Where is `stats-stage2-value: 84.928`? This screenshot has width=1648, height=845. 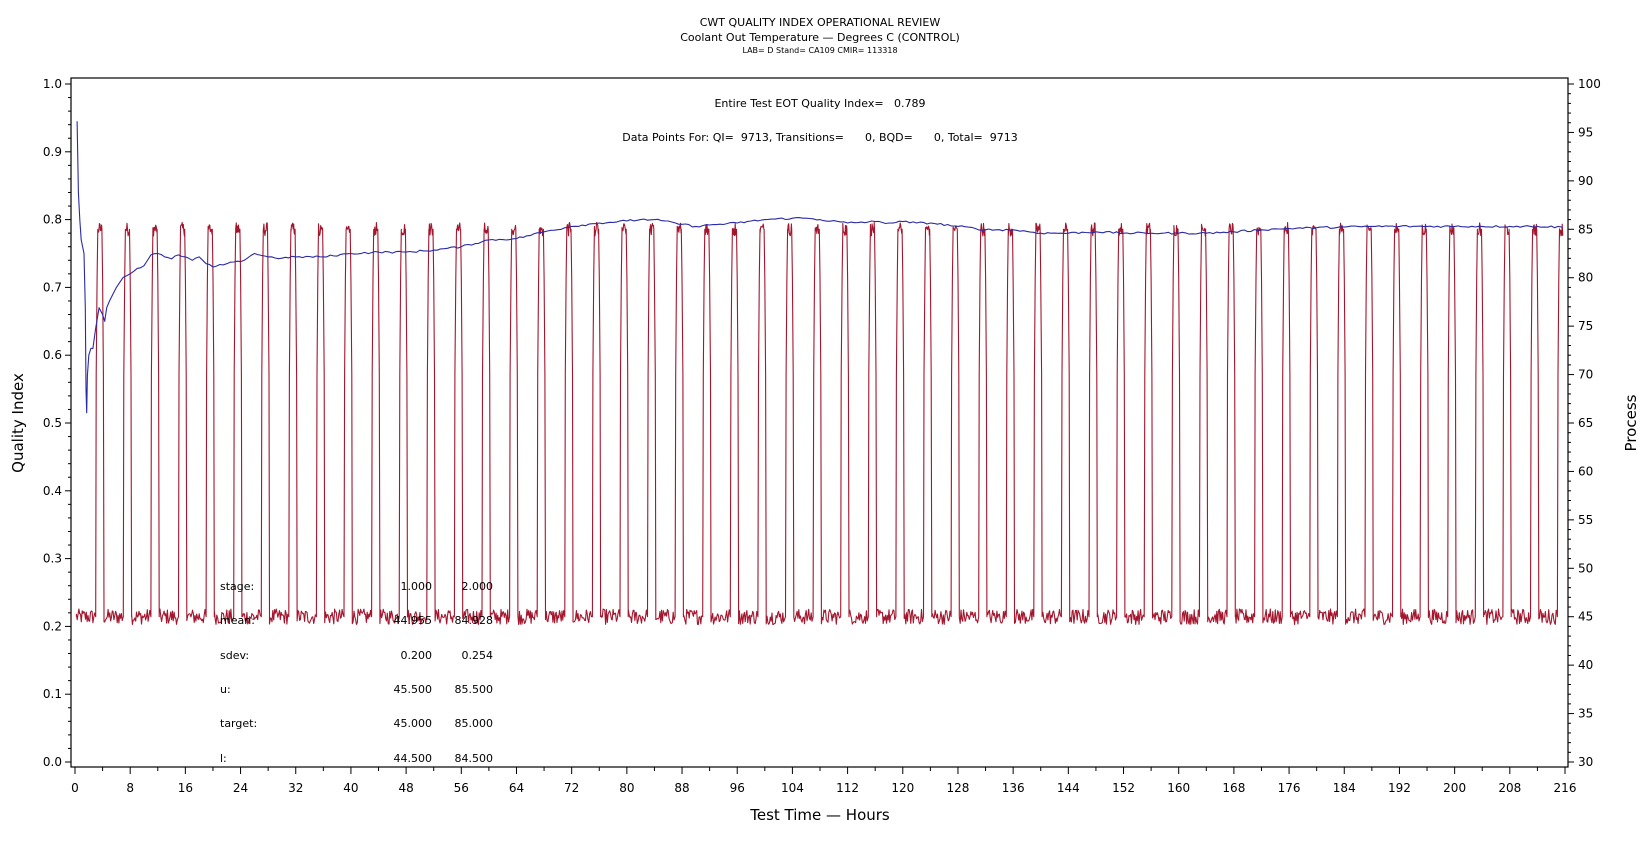
stats-stage2-value: 84.928 is located at coordinates (474, 620).